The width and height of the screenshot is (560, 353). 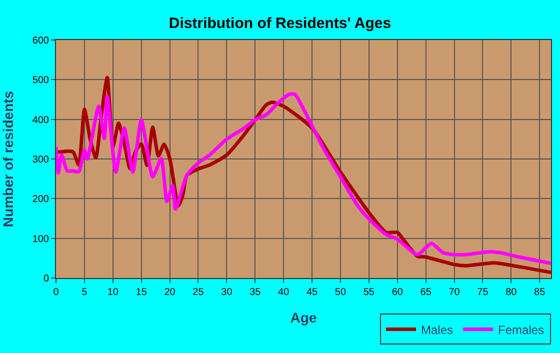 What do you see at coordinates (512, 292) in the screenshot?
I see `x-tick-label: 80` at bounding box center [512, 292].